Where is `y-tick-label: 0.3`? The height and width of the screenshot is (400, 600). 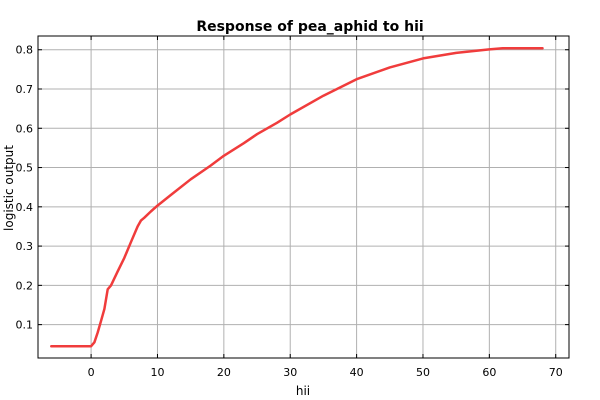
y-tick-label: 0.3 is located at coordinates (25, 246).